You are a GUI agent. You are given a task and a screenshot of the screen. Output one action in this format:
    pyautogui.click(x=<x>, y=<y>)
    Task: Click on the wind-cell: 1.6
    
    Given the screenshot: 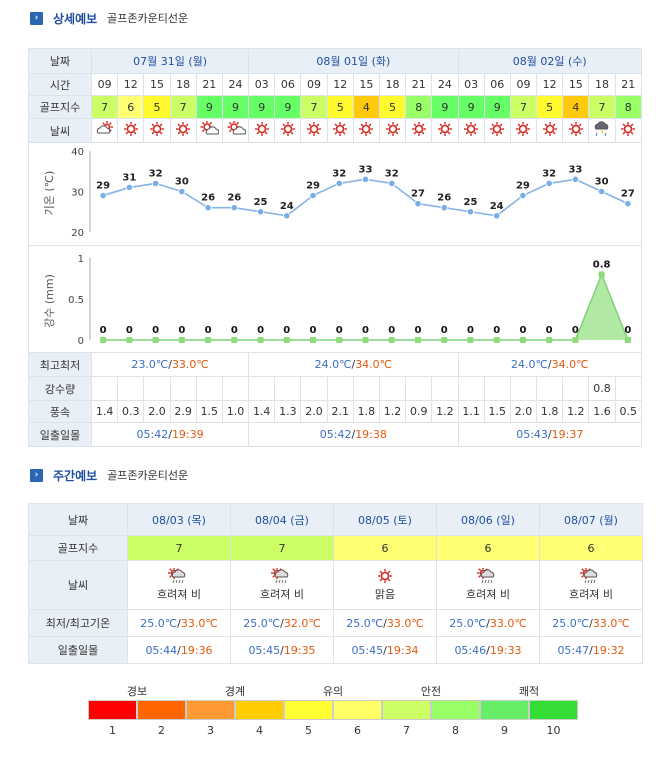 What is the action you would take?
    pyautogui.click(x=602, y=411)
    